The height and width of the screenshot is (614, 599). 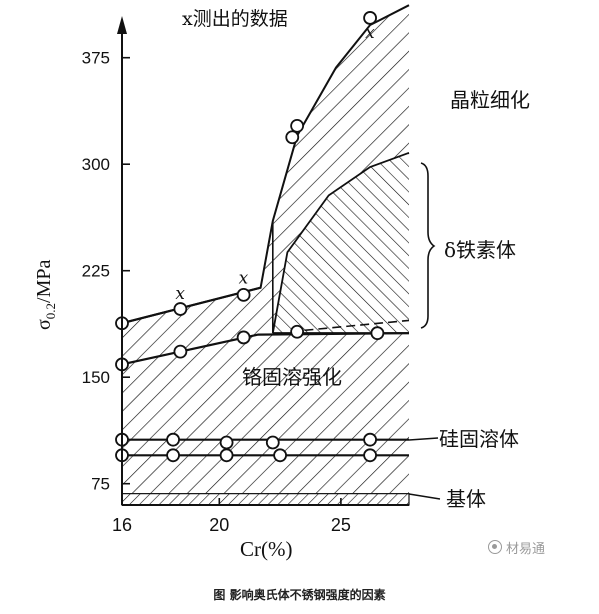 I want to click on x-tick-label-16: 16, so click(x=122, y=525).